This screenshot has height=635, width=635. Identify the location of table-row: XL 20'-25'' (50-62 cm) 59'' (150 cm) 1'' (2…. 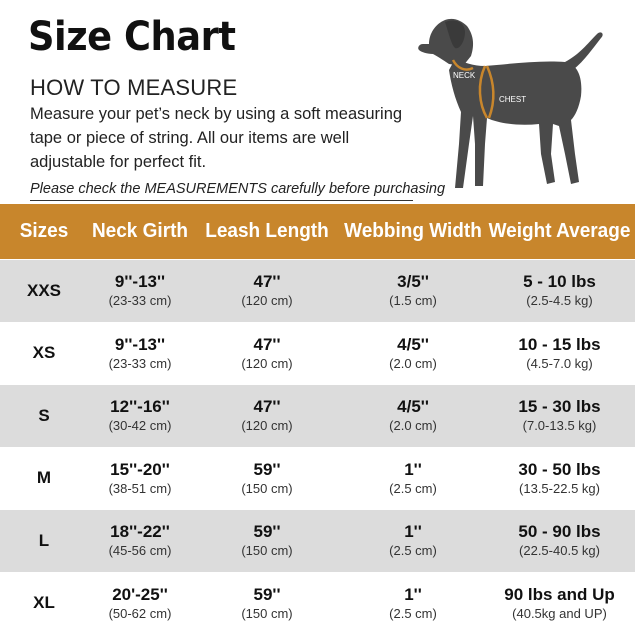
(317, 602).